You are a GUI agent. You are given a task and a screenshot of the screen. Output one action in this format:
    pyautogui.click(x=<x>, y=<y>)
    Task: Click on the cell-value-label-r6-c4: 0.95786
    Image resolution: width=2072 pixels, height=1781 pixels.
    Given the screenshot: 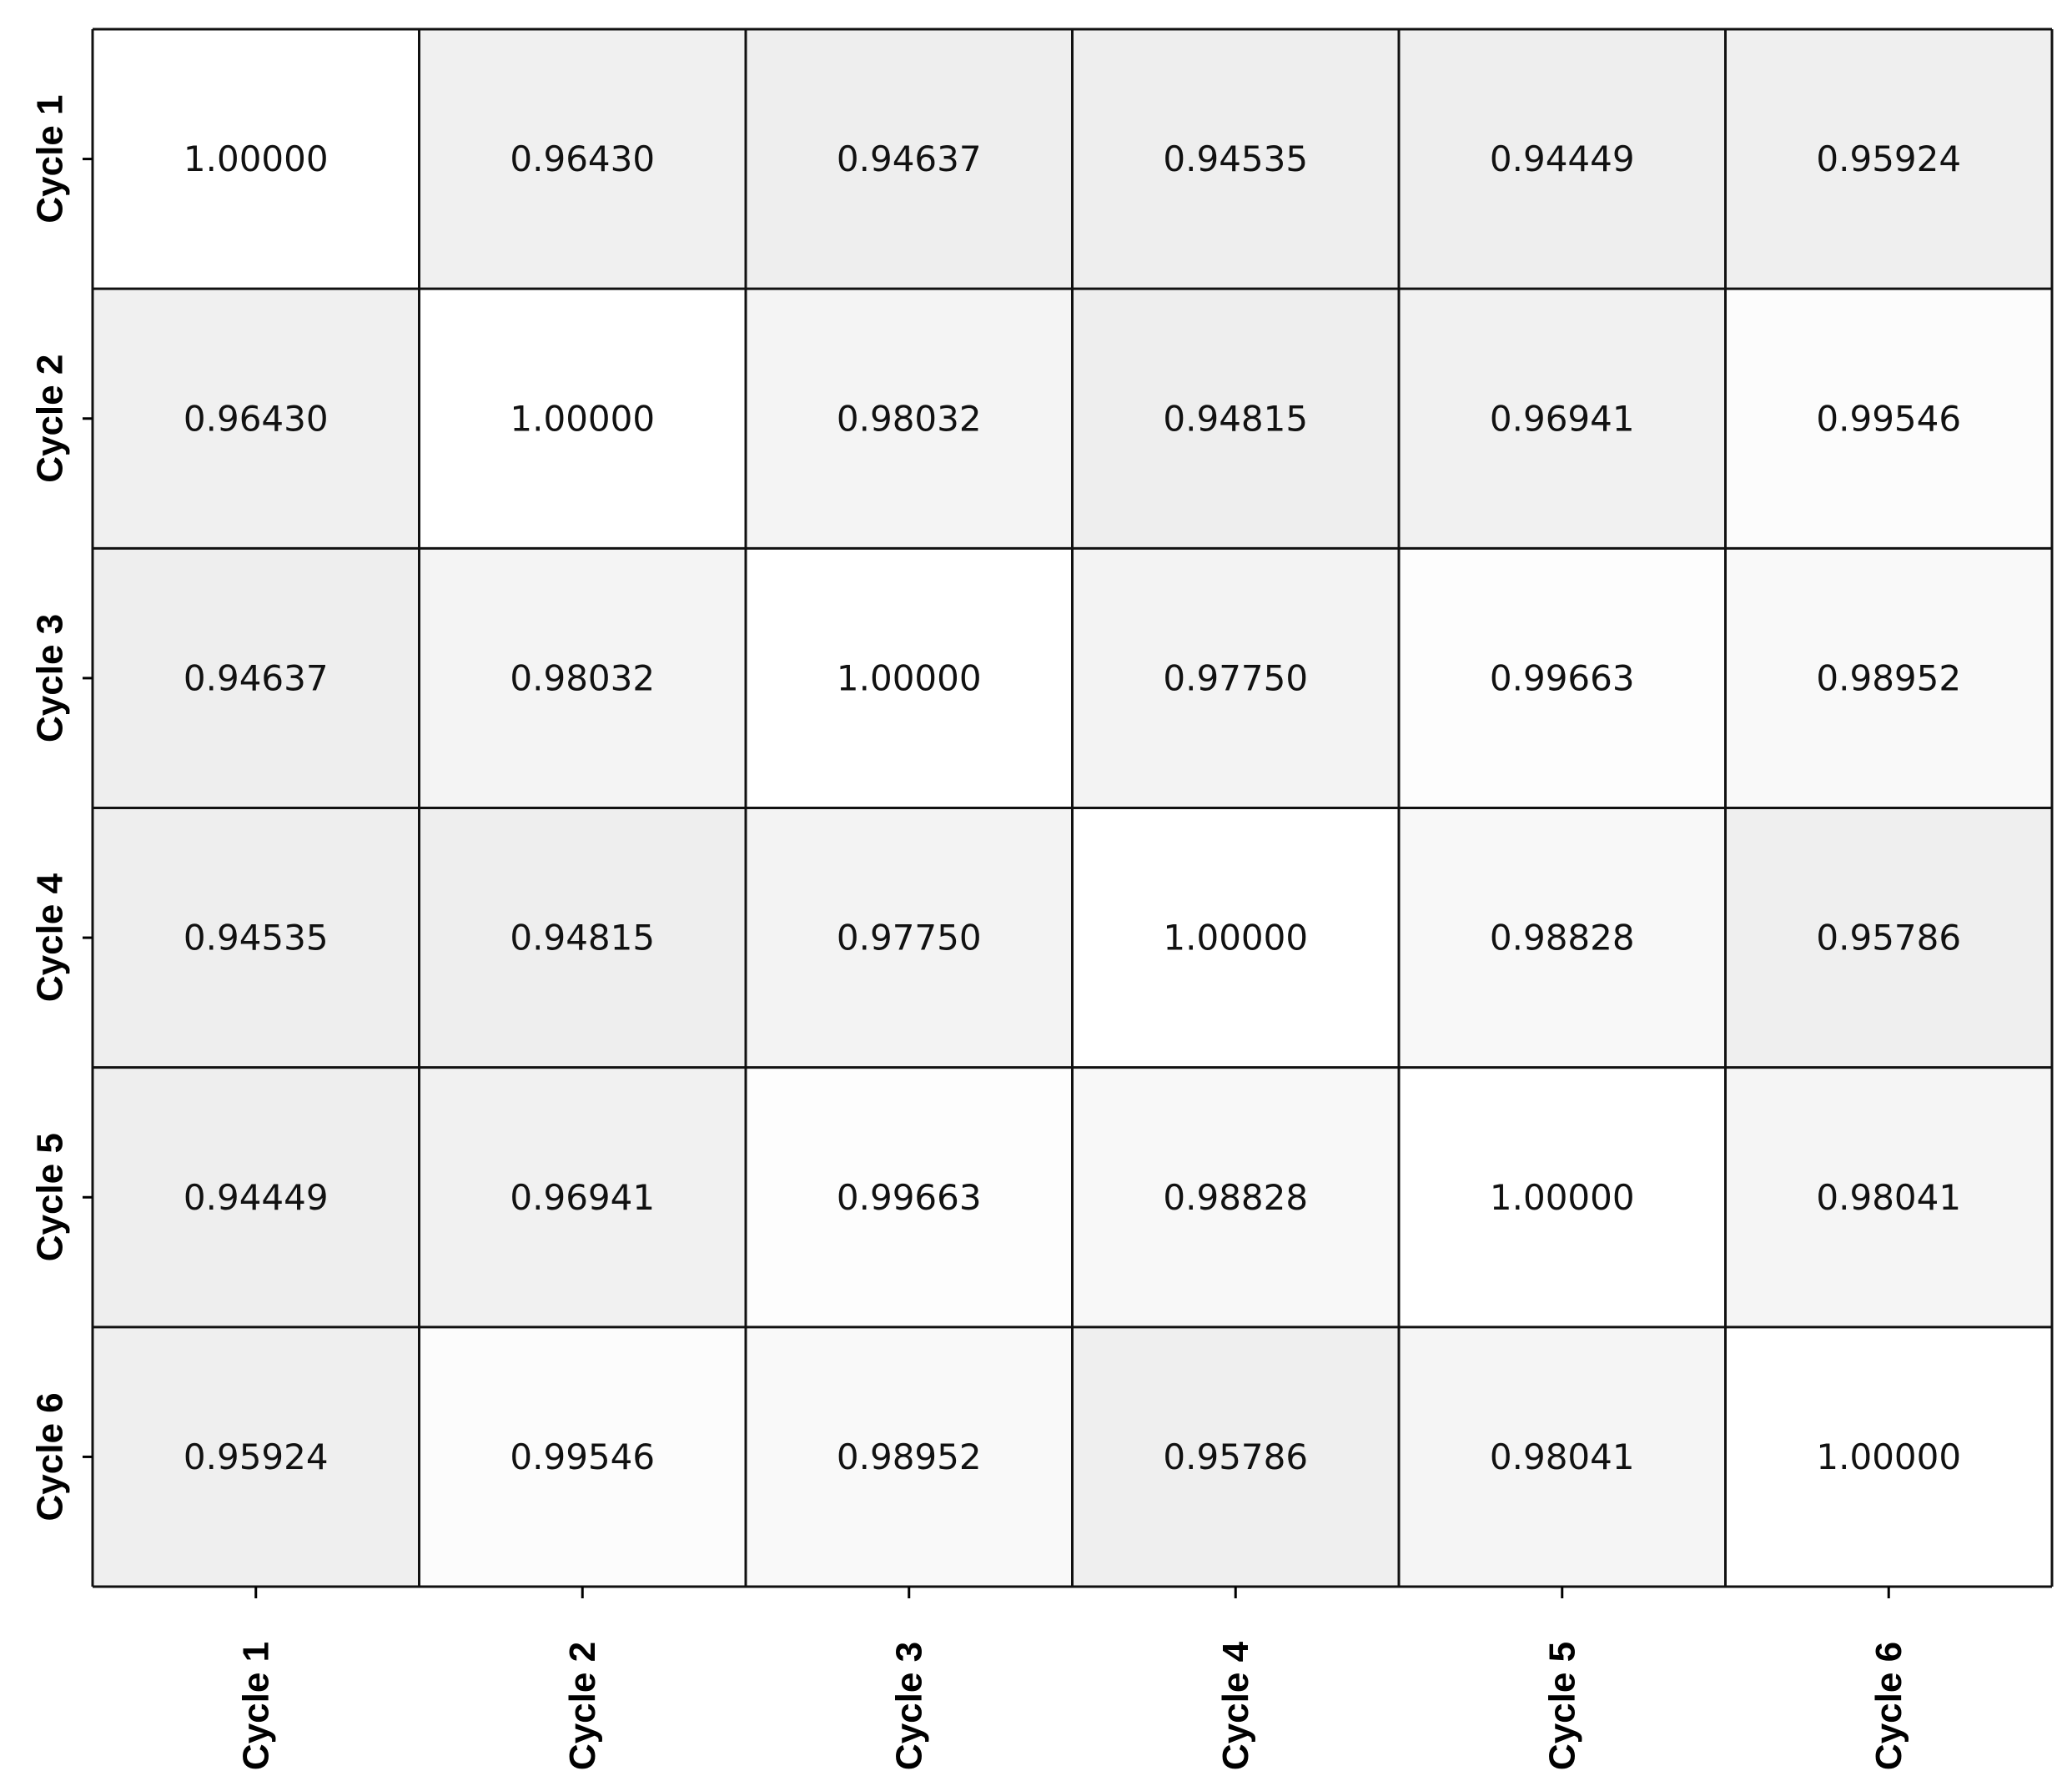 What is the action you would take?
    pyautogui.click(x=1235, y=1456)
    